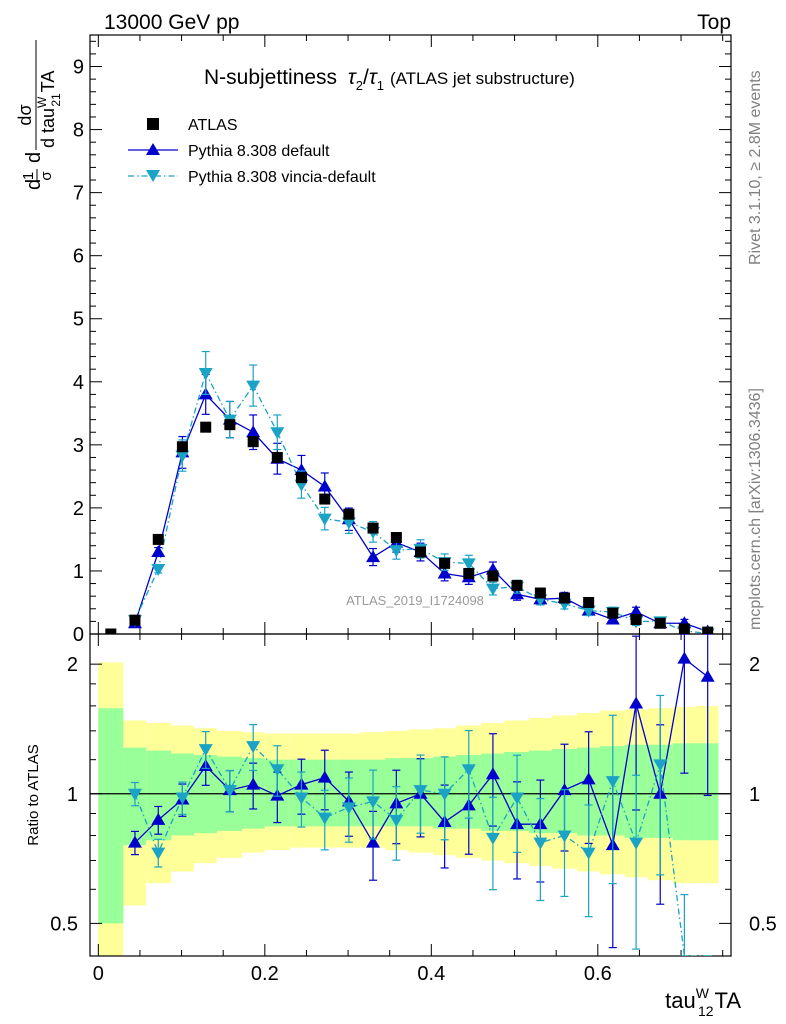 The height and width of the screenshot is (1024, 786). What do you see at coordinates (213, 125) in the screenshot?
I see `legend-label-atlas: ATLAS` at bounding box center [213, 125].